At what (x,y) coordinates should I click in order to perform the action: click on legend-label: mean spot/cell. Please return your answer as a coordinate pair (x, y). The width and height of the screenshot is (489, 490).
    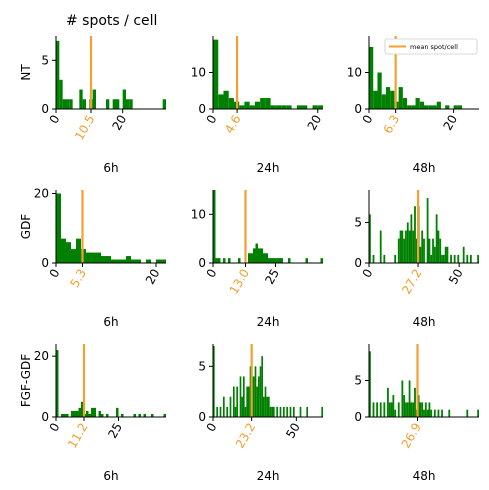
    Looking at the image, I should click on (434, 47).